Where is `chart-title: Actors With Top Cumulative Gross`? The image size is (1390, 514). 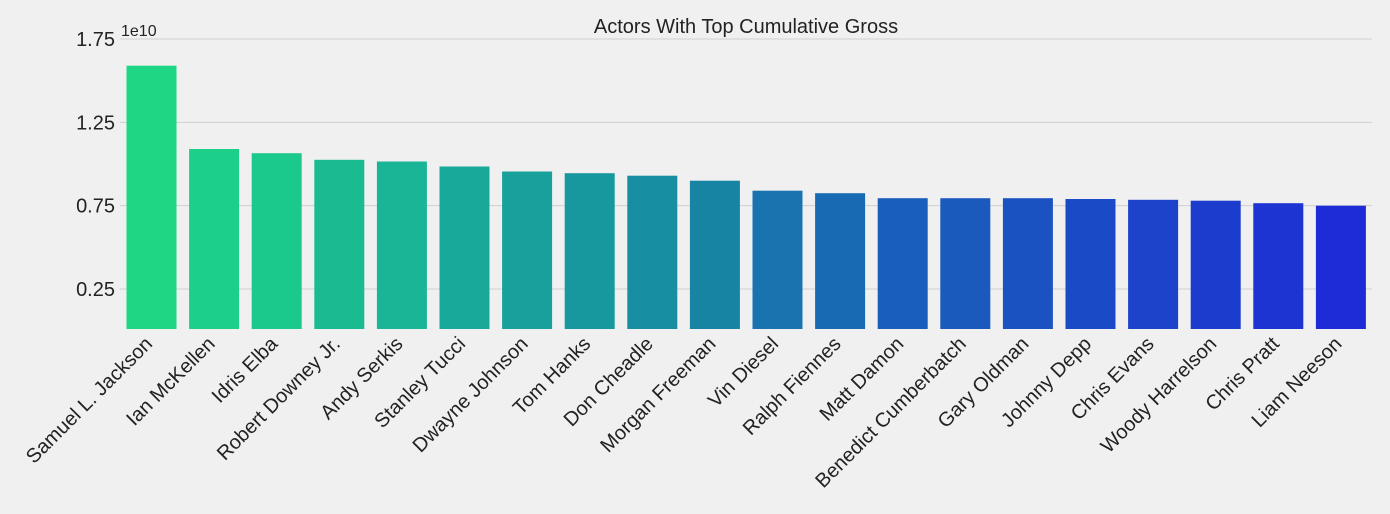 chart-title: Actors With Top Cumulative Gross is located at coordinates (746, 27).